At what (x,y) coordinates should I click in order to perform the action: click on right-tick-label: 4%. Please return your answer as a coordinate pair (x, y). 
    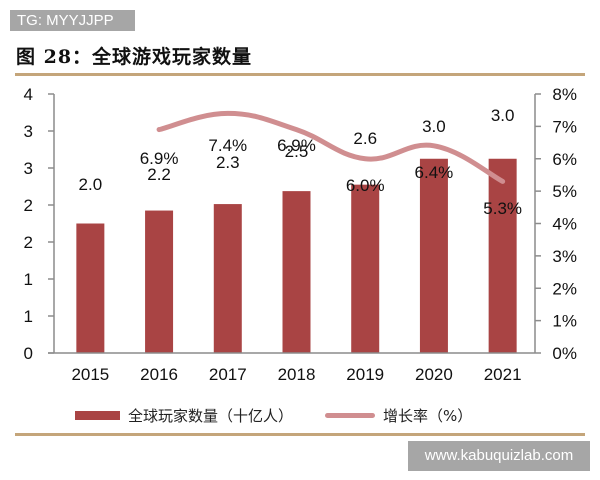
    Looking at the image, I should click on (564, 224).